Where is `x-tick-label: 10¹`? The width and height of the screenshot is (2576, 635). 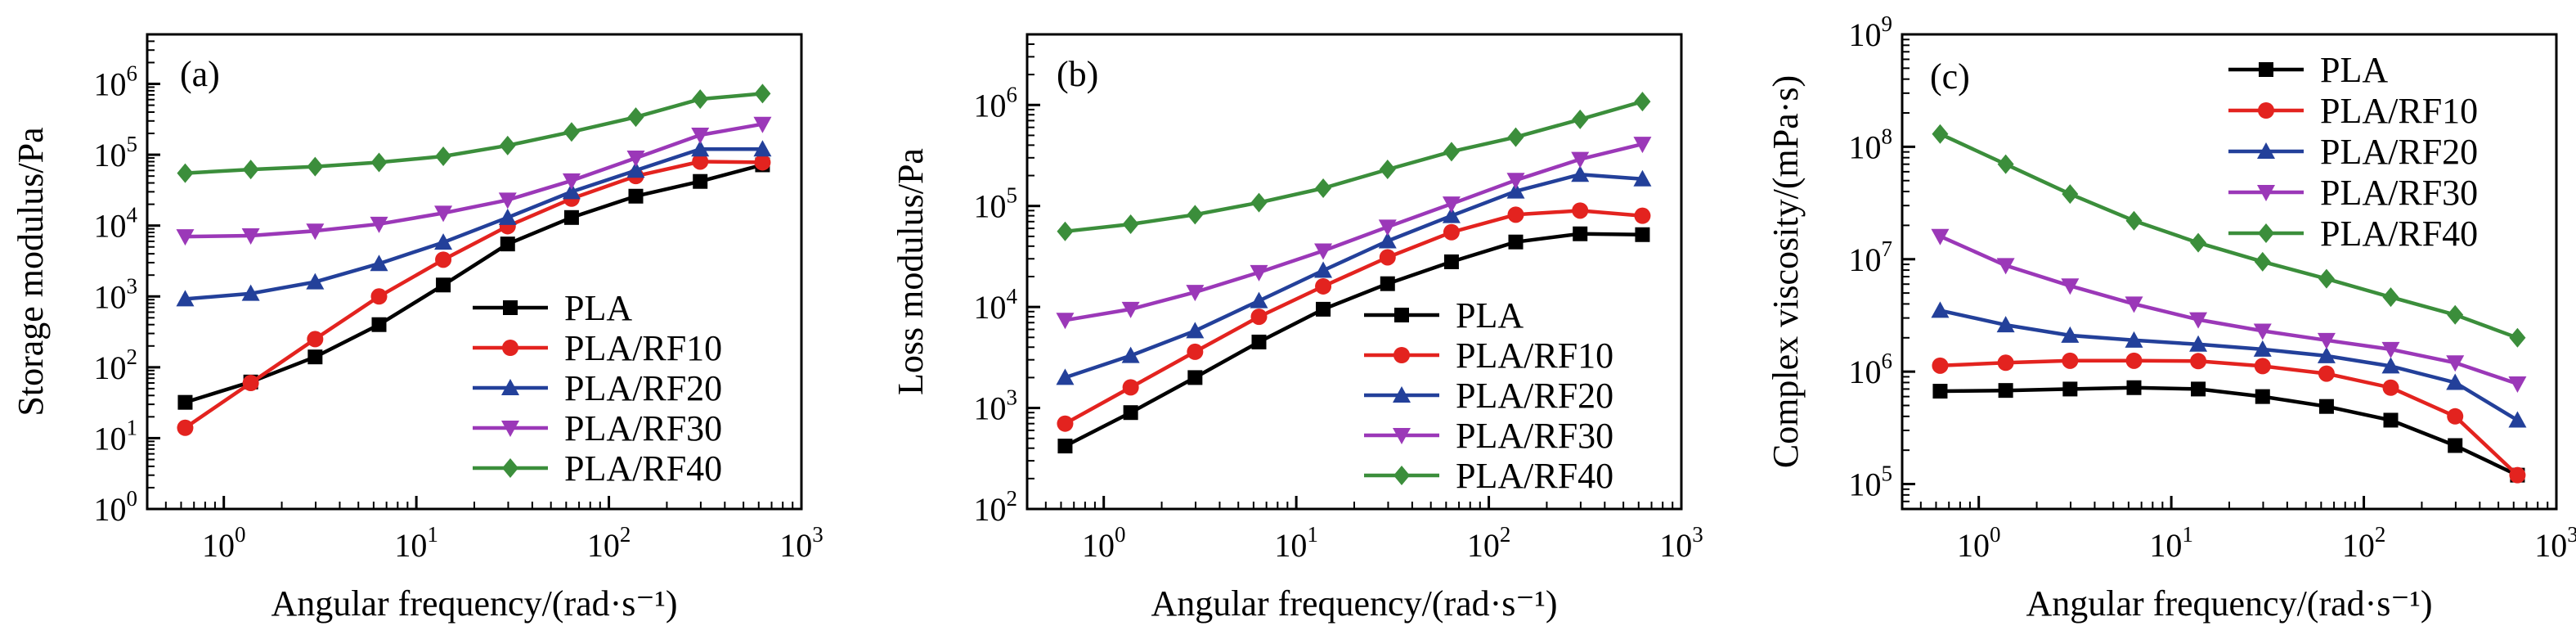 x-tick-label: 10¹ is located at coordinates (2171, 543).